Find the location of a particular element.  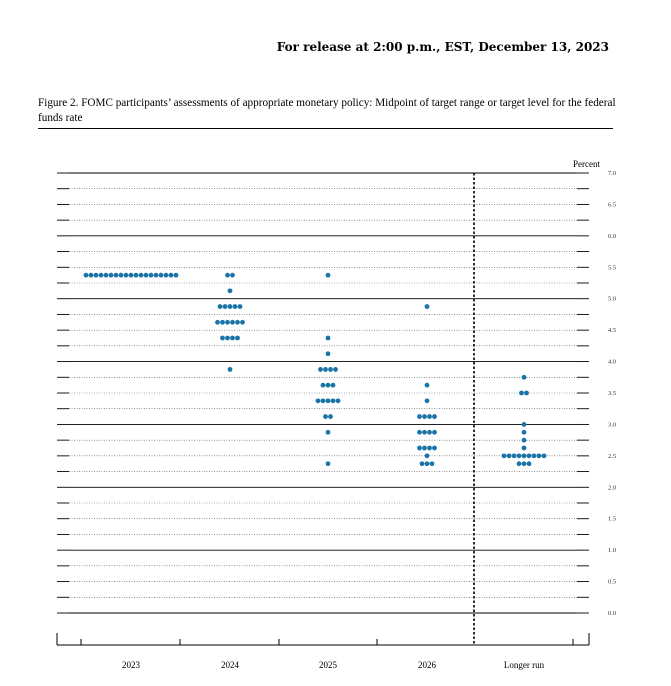

y-tick-label: 3.0 is located at coordinates (612, 424).